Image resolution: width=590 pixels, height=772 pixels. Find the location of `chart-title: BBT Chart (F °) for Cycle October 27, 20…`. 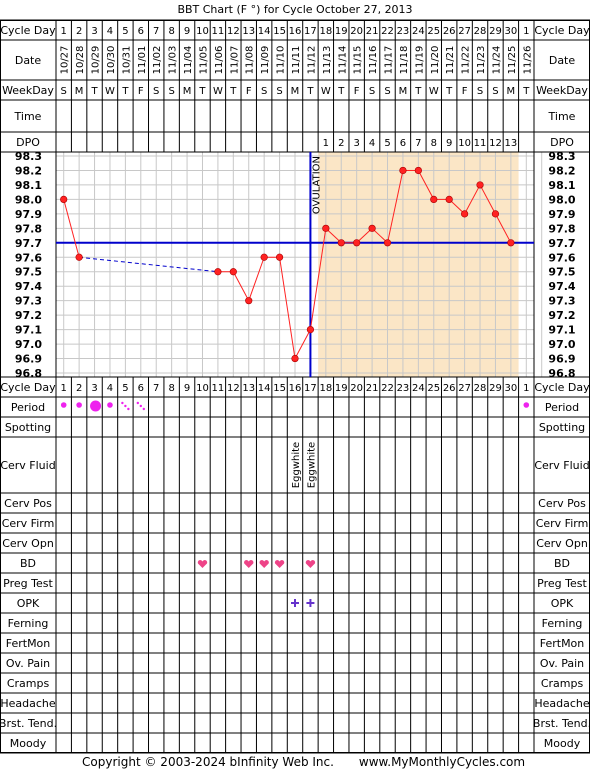

chart-title: BBT Chart (F °) for Cycle October 27, 20… is located at coordinates (294, 9).